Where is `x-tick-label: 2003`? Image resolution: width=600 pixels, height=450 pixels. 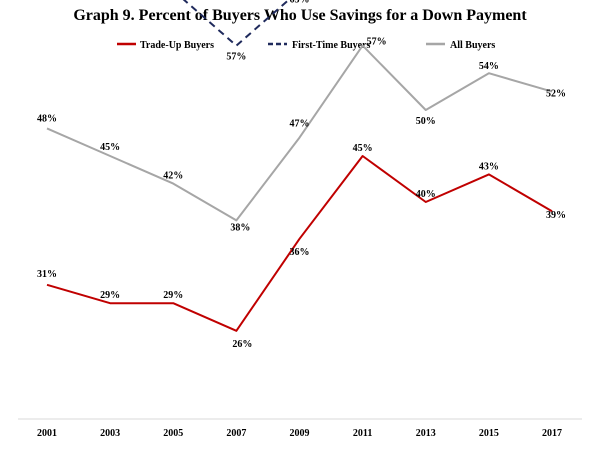 x-tick-label: 2003 is located at coordinates (110, 433).